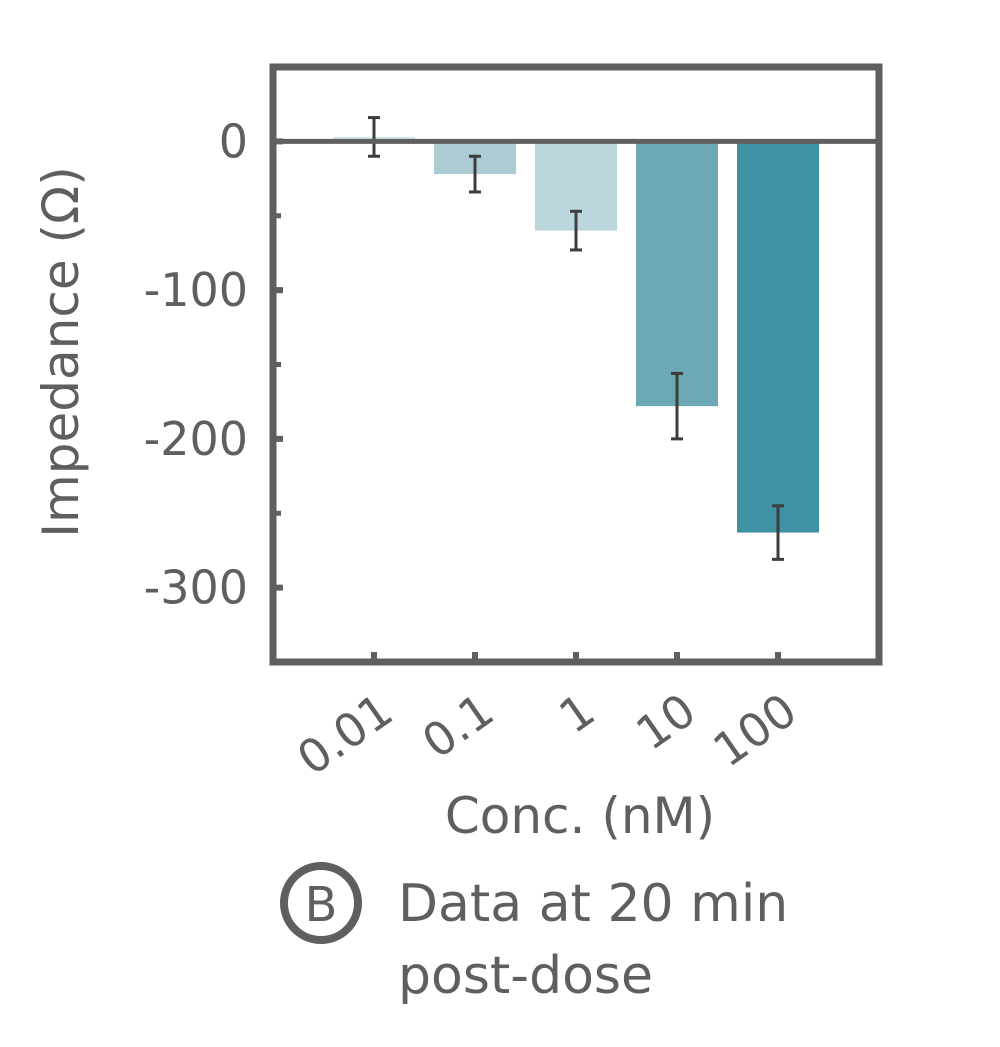  Describe the element at coordinates (593, 904) in the screenshot. I see `caption-line-1: Data at 20 min` at that location.